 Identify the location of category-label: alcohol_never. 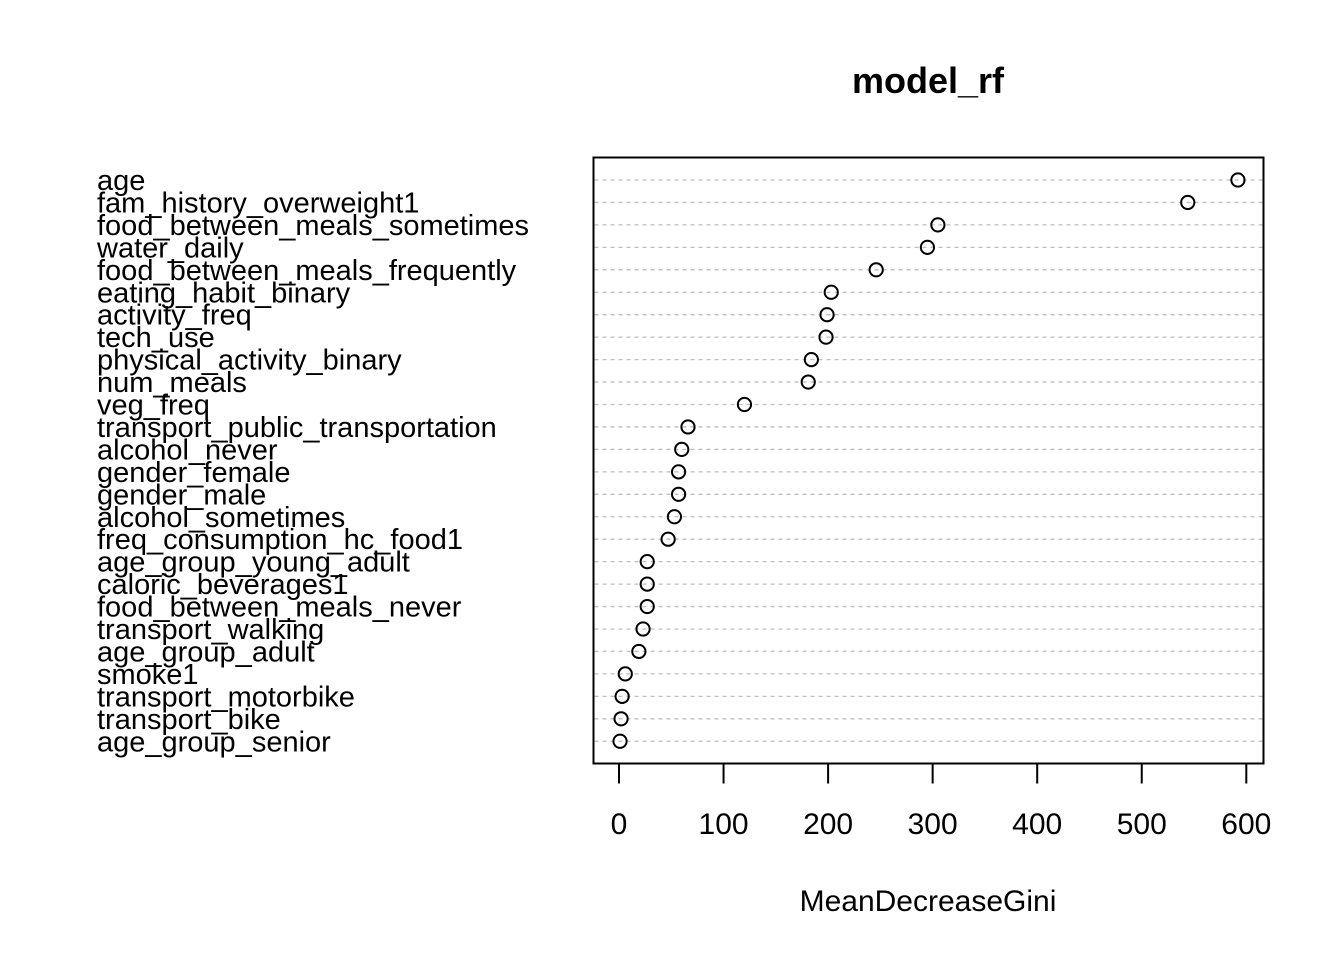
(187, 450).